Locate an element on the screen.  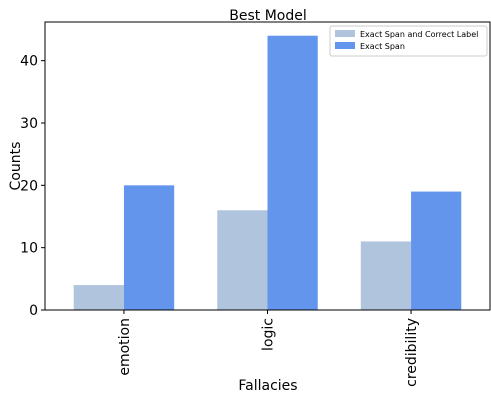
legend: Exact Span and Correct Label Exact Span is located at coordinates (408, 41).